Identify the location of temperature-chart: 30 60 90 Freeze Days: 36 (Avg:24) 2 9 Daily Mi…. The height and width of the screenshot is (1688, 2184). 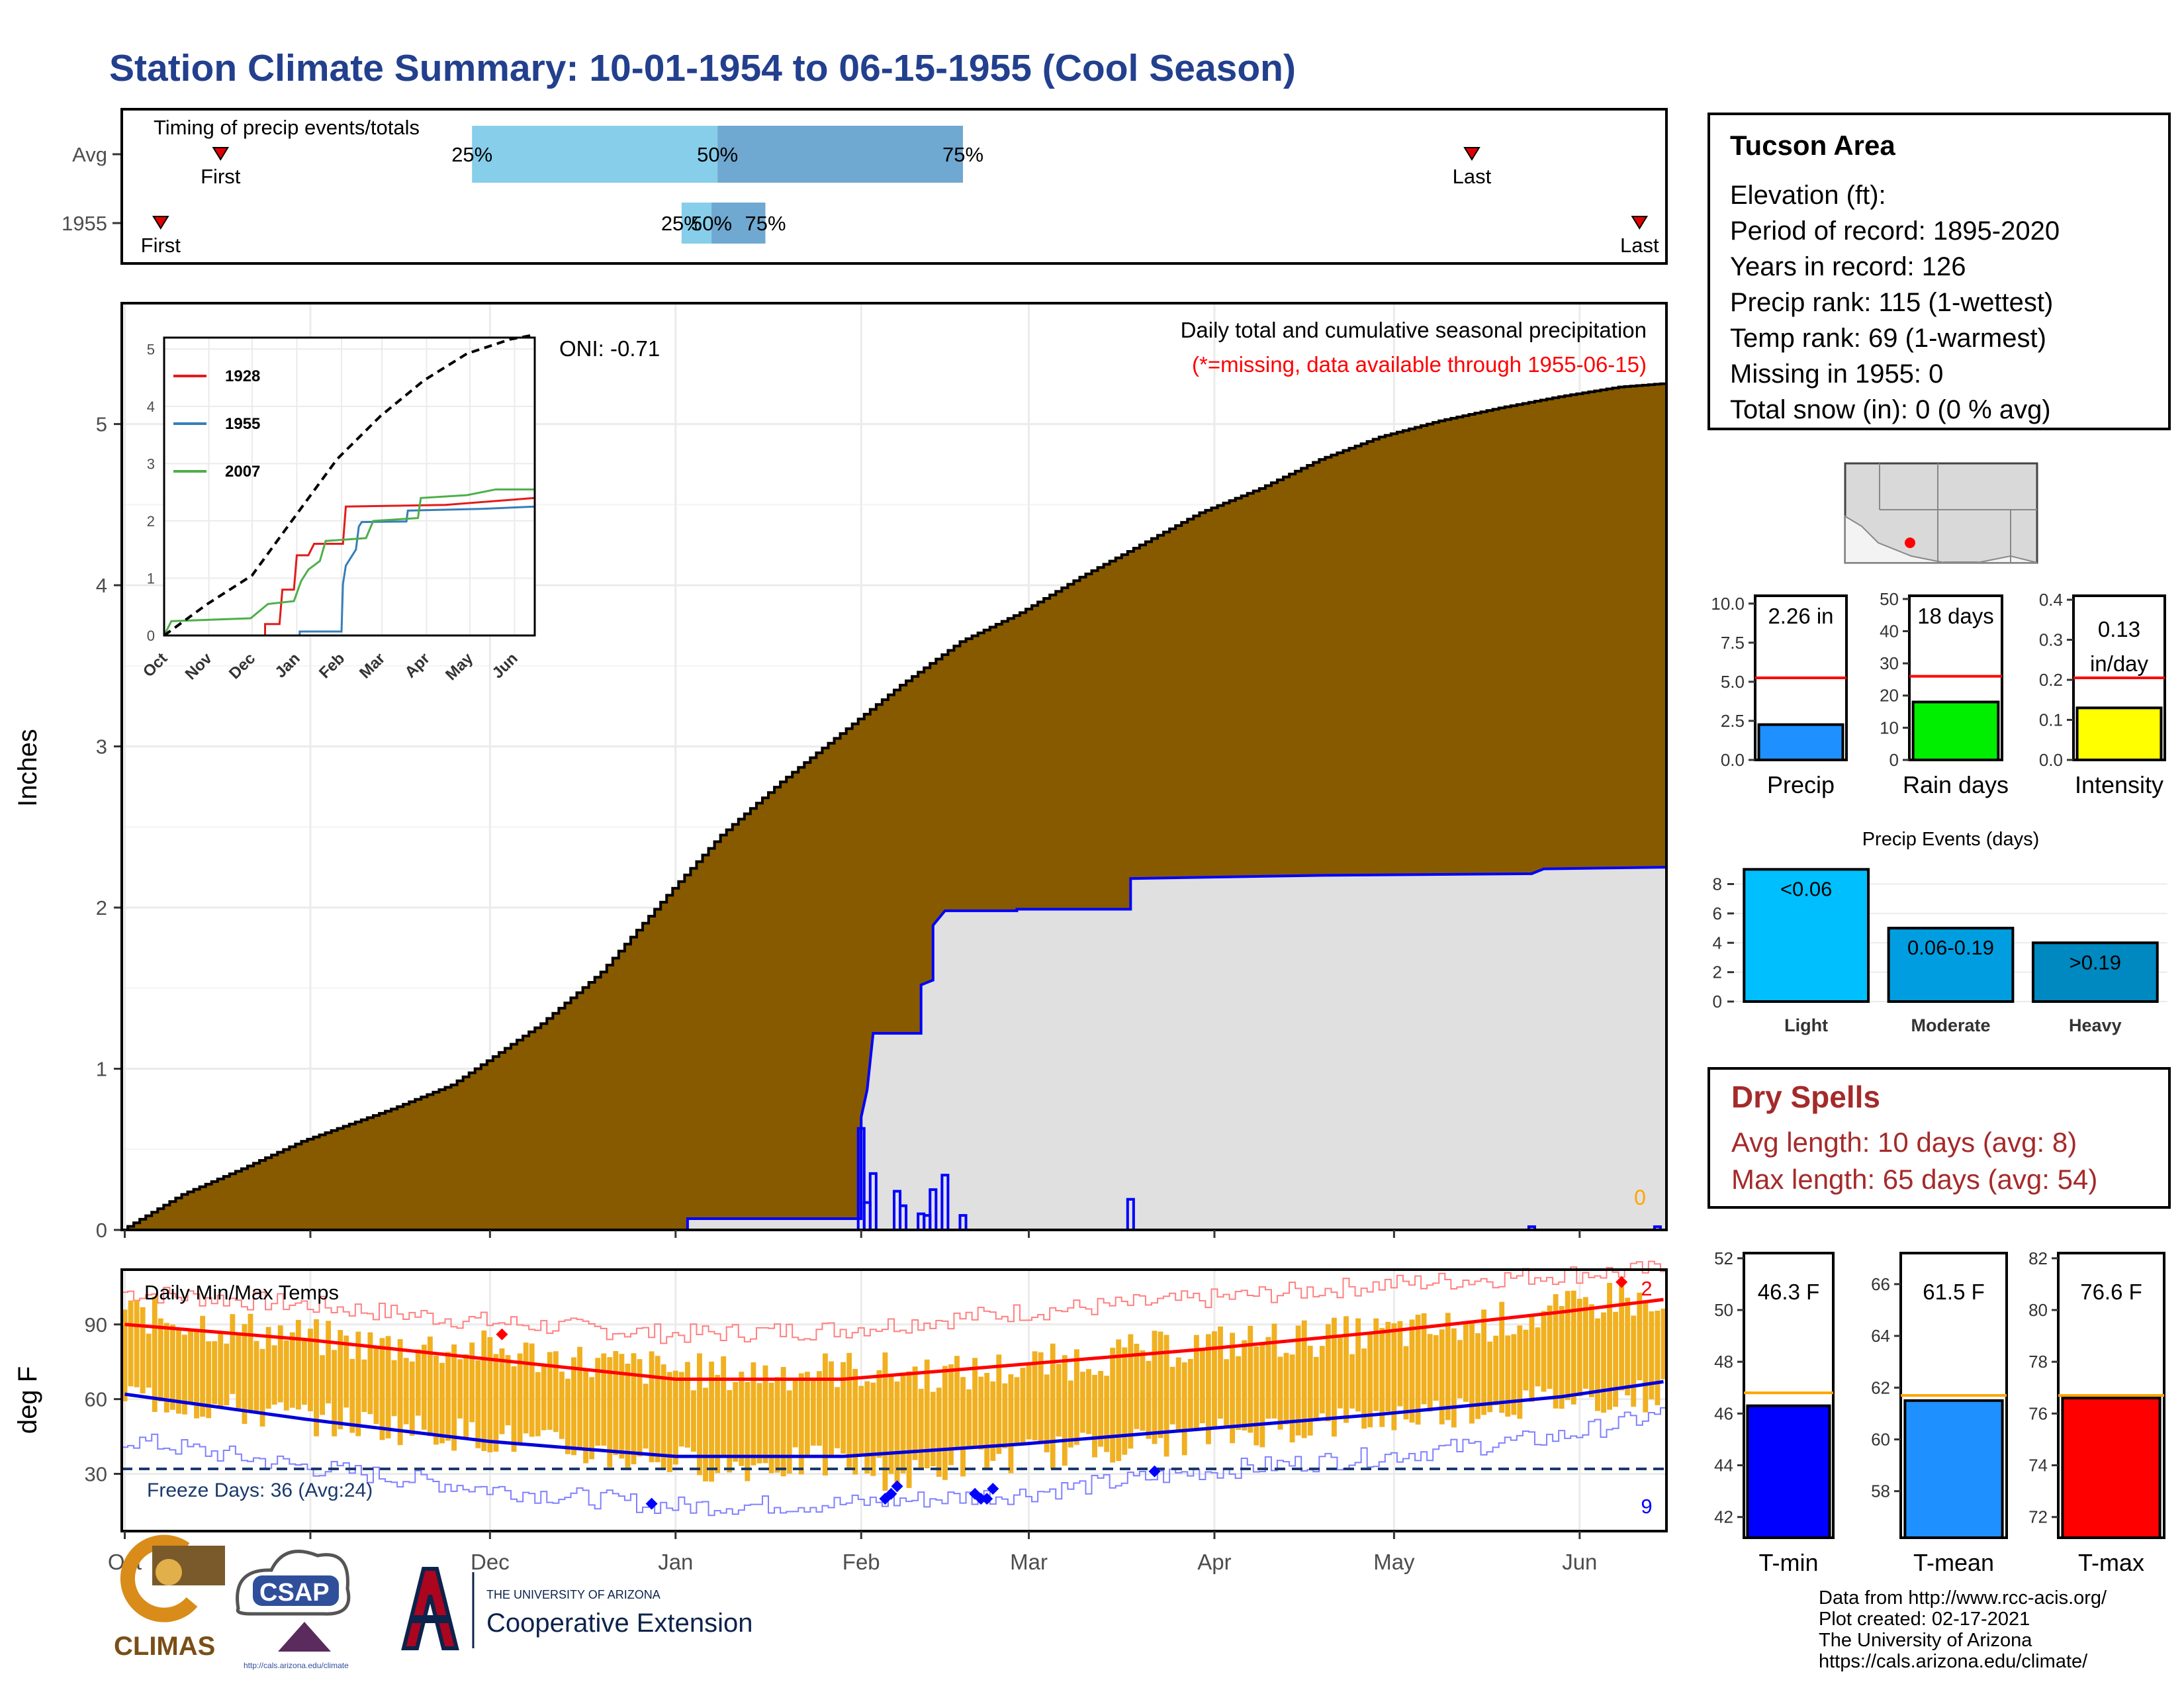
(840, 1417).